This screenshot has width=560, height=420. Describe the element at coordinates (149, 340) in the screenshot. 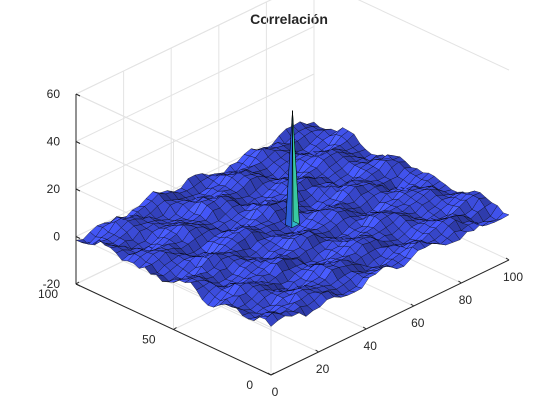

I see `y-tick-label: 50` at that location.